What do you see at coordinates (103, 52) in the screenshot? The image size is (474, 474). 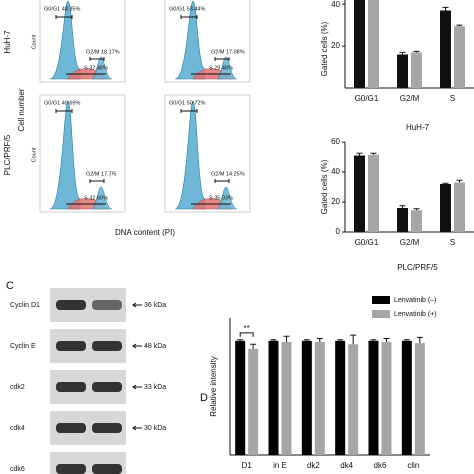 I see `gate-label: G2/M 18.17%` at bounding box center [103, 52].